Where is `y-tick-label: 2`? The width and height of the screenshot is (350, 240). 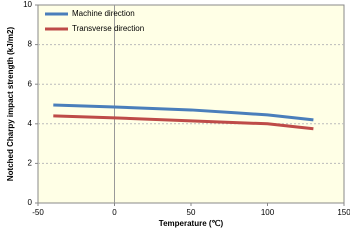 y-tick-label: 2 is located at coordinates (30, 163).